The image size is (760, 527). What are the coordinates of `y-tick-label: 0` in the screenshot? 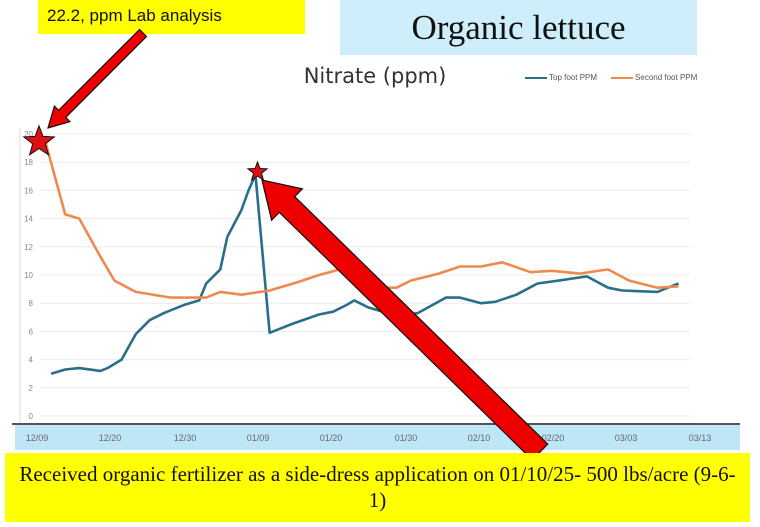 It's located at (31, 416).